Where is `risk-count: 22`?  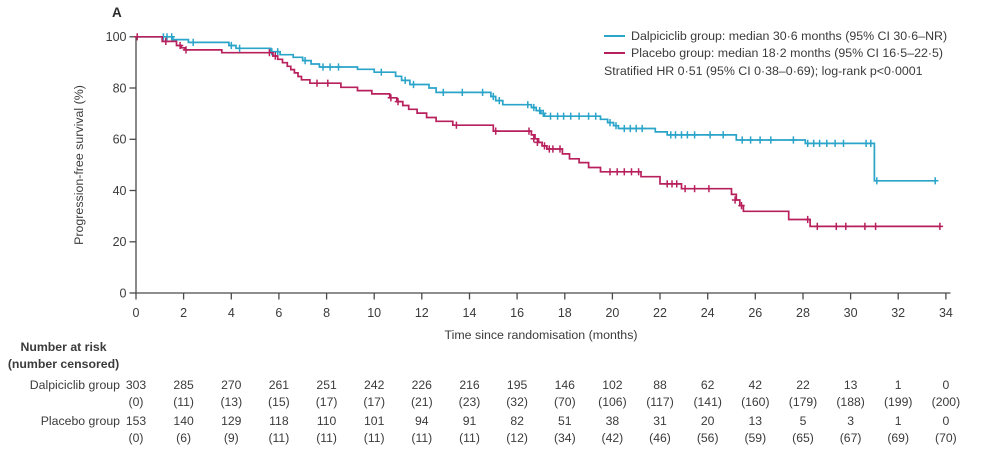 risk-count: 22 is located at coordinates (803, 385).